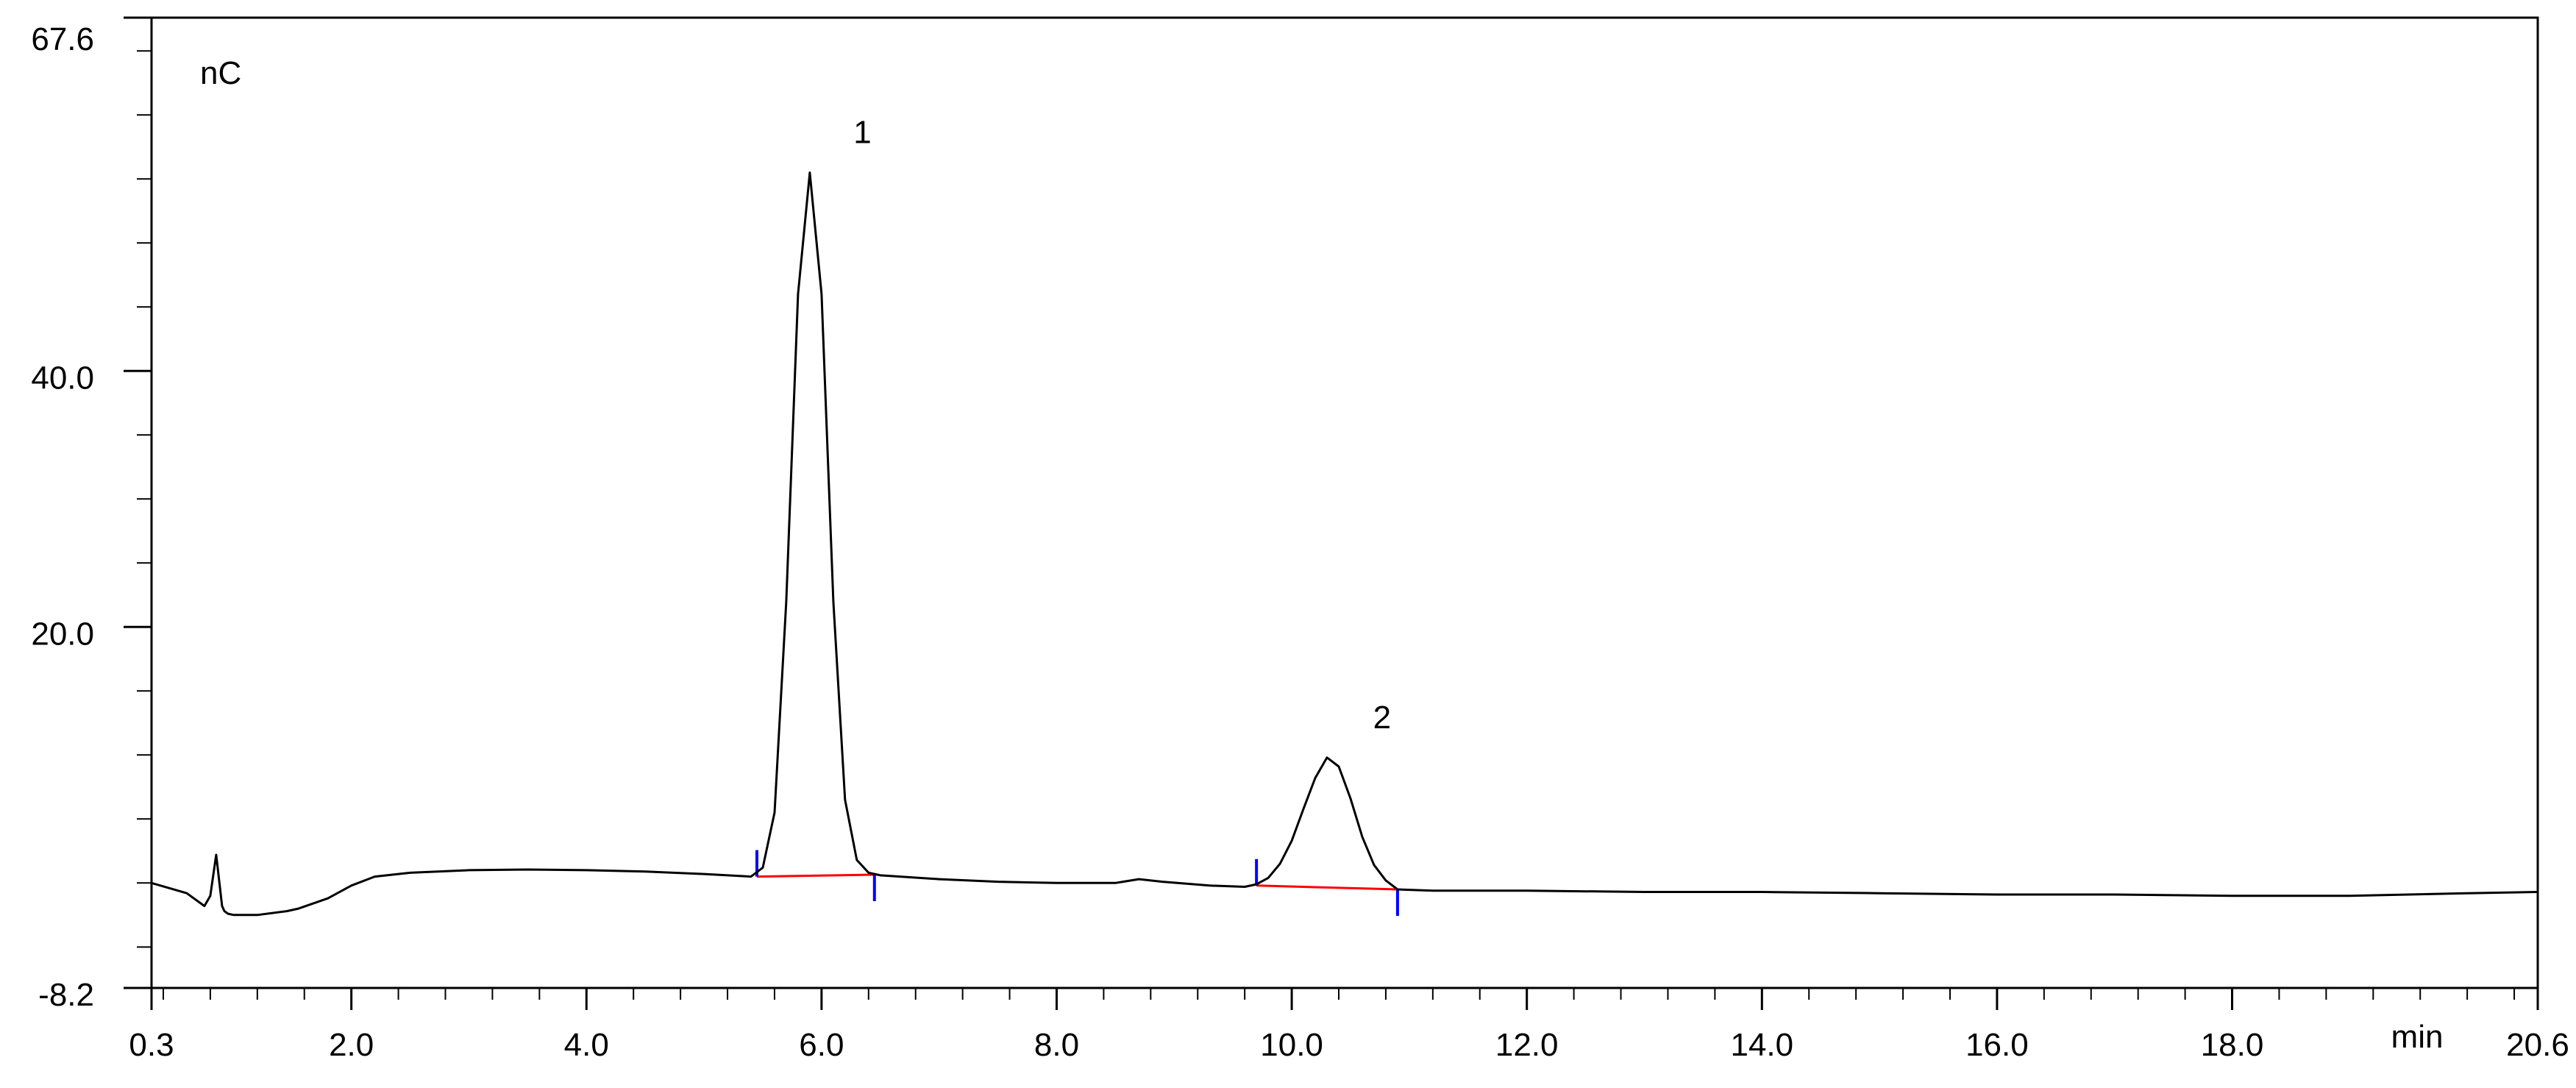  Describe the element at coordinates (2417, 1037) in the screenshot. I see `x-unit-label: min` at that location.